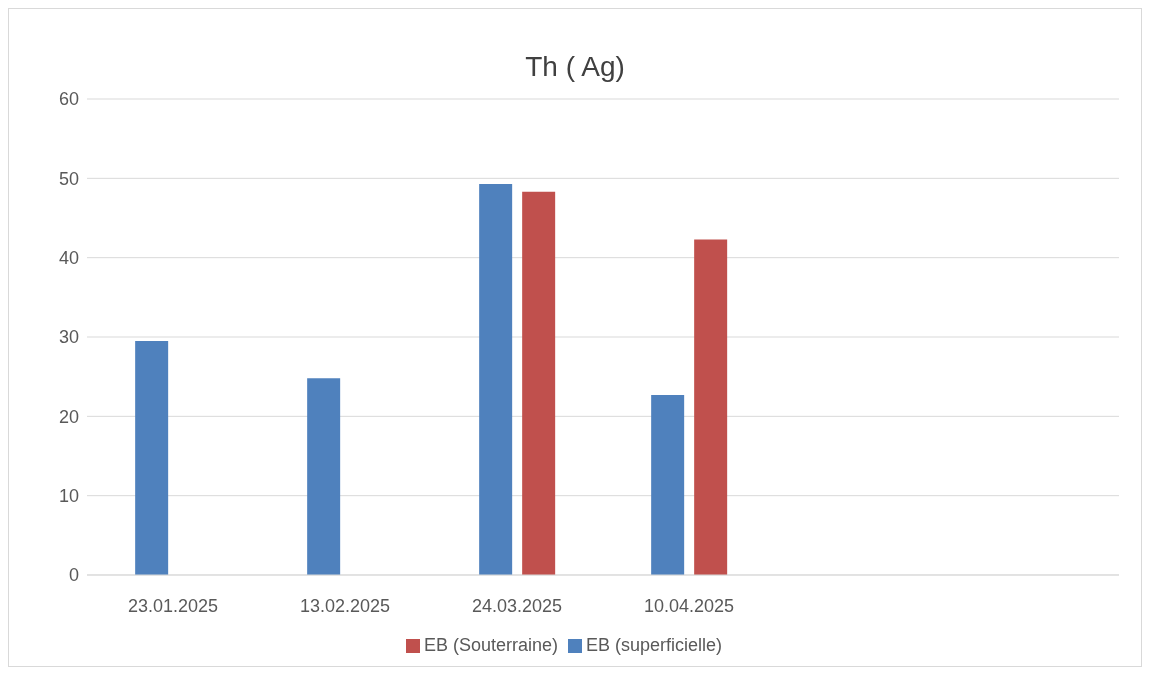 The height and width of the screenshot is (675, 1150). I want to click on y-tick-label: 30, so click(68, 337).